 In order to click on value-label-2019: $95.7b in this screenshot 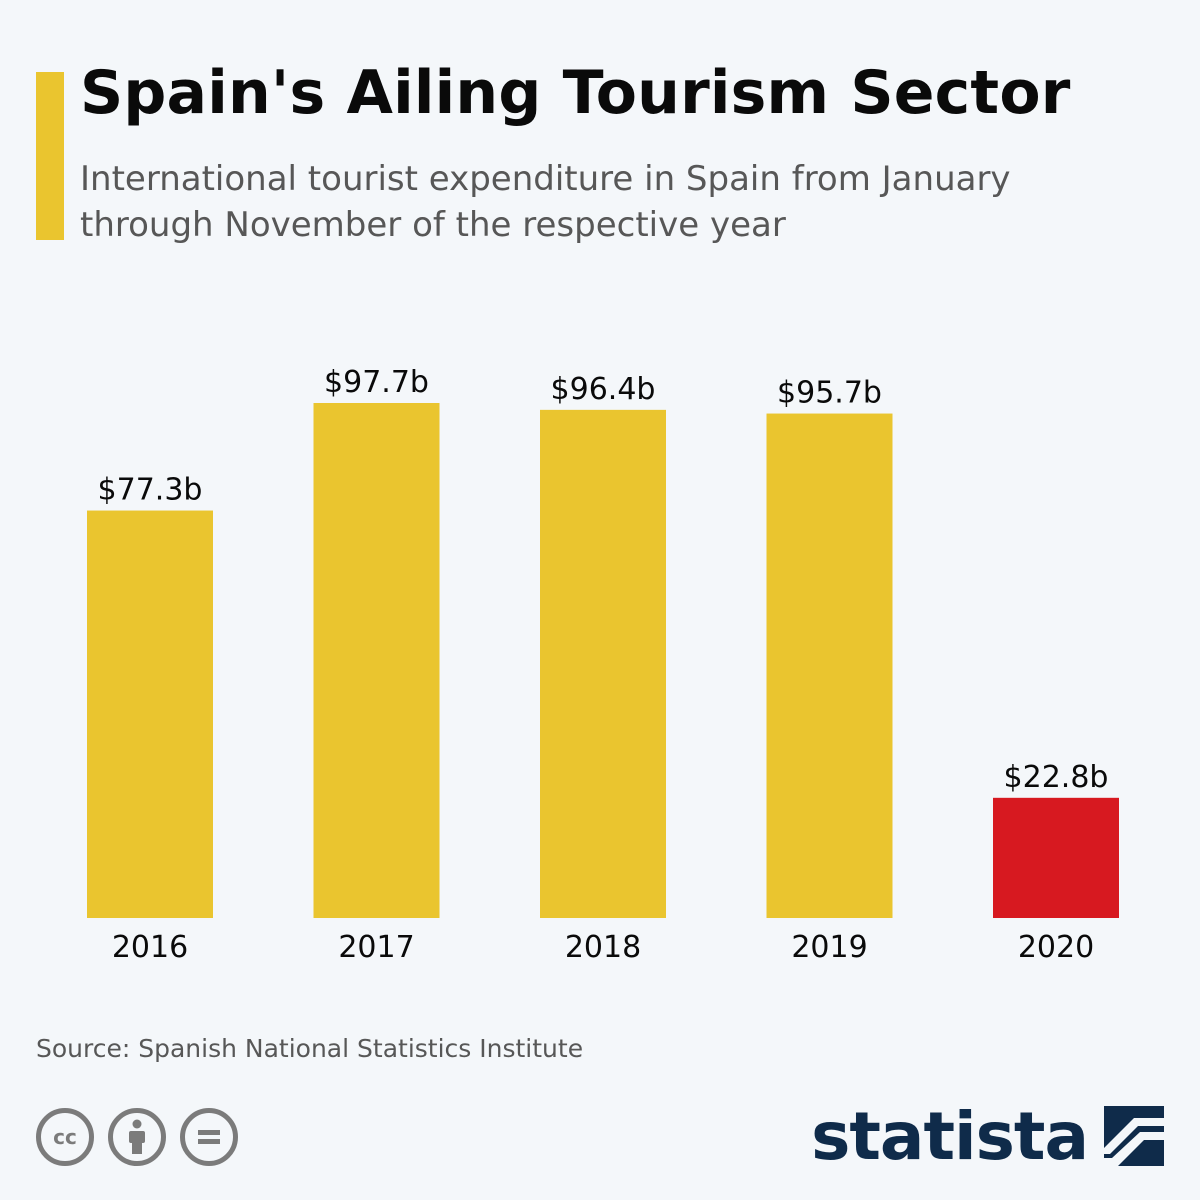, I will do `click(829, 393)`.